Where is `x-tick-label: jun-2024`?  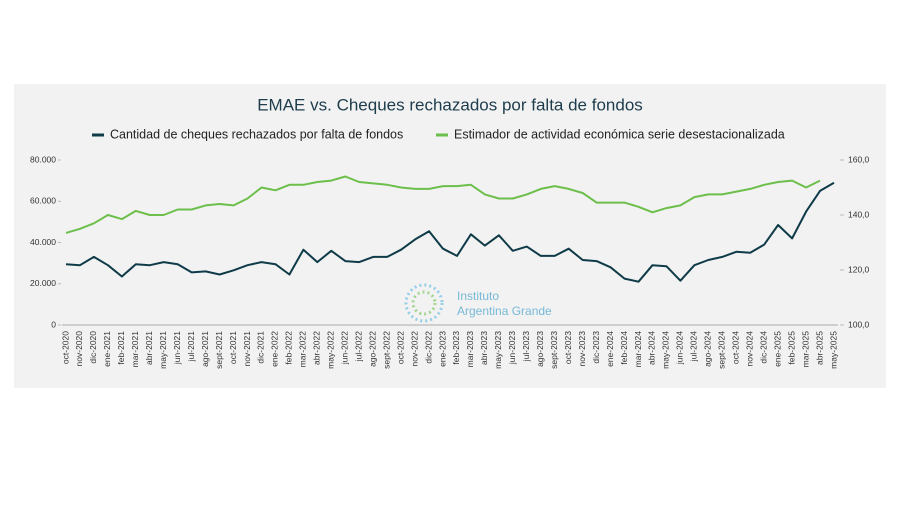 x-tick-label: jun-2024 is located at coordinates (680, 348).